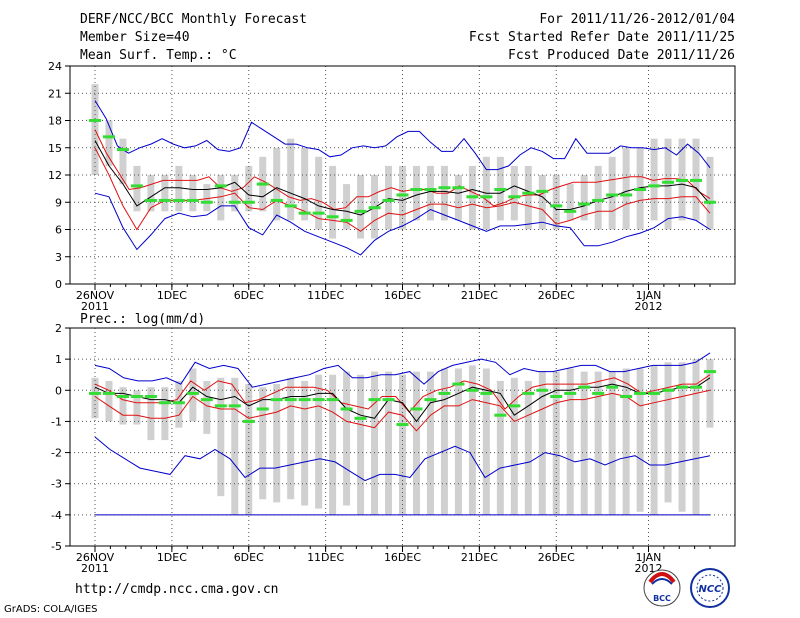 The width and height of the screenshot is (800, 618). Describe the element at coordinates (649, 568) in the screenshot. I see `x-tick-year: 2012` at that location.